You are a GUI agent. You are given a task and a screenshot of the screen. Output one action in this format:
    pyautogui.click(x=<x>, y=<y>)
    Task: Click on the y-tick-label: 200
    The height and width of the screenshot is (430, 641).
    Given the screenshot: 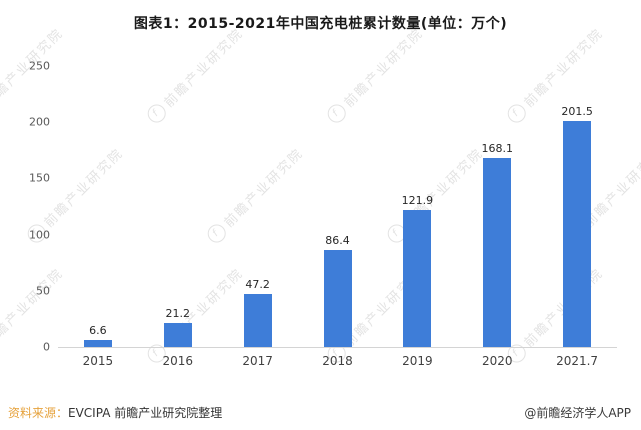 What is the action you would take?
    pyautogui.click(x=39, y=122)
    